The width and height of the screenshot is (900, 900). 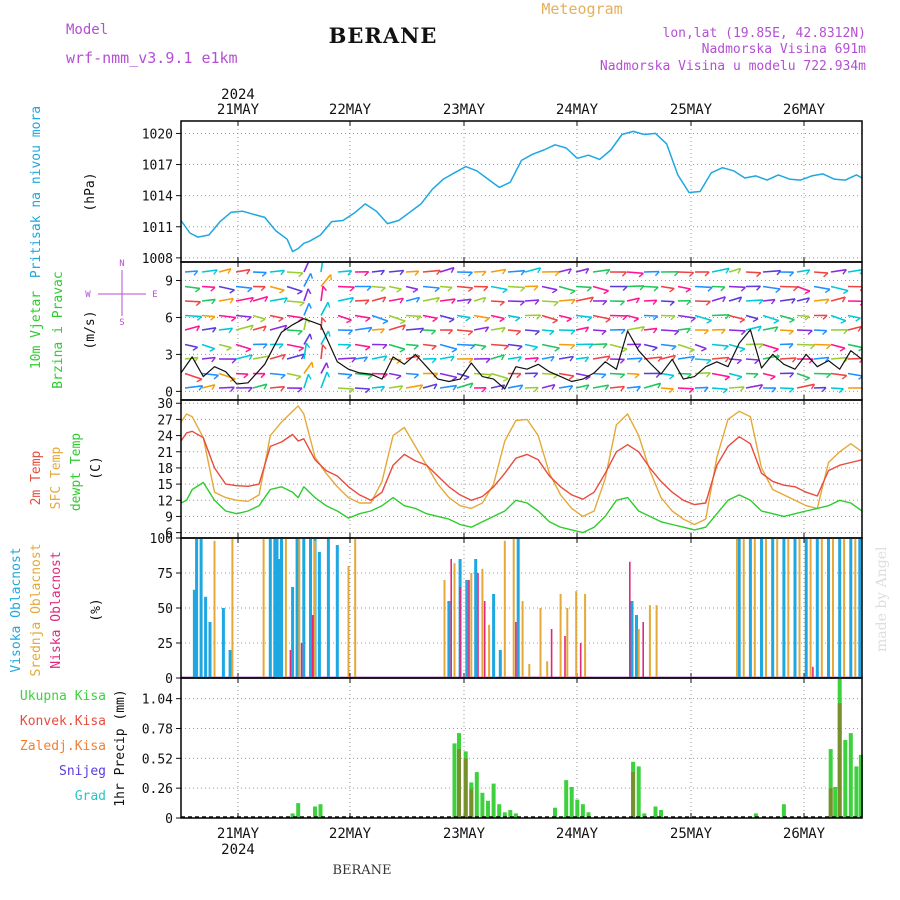 I want to click on y-tick-label: 24, so click(x=165, y=437).